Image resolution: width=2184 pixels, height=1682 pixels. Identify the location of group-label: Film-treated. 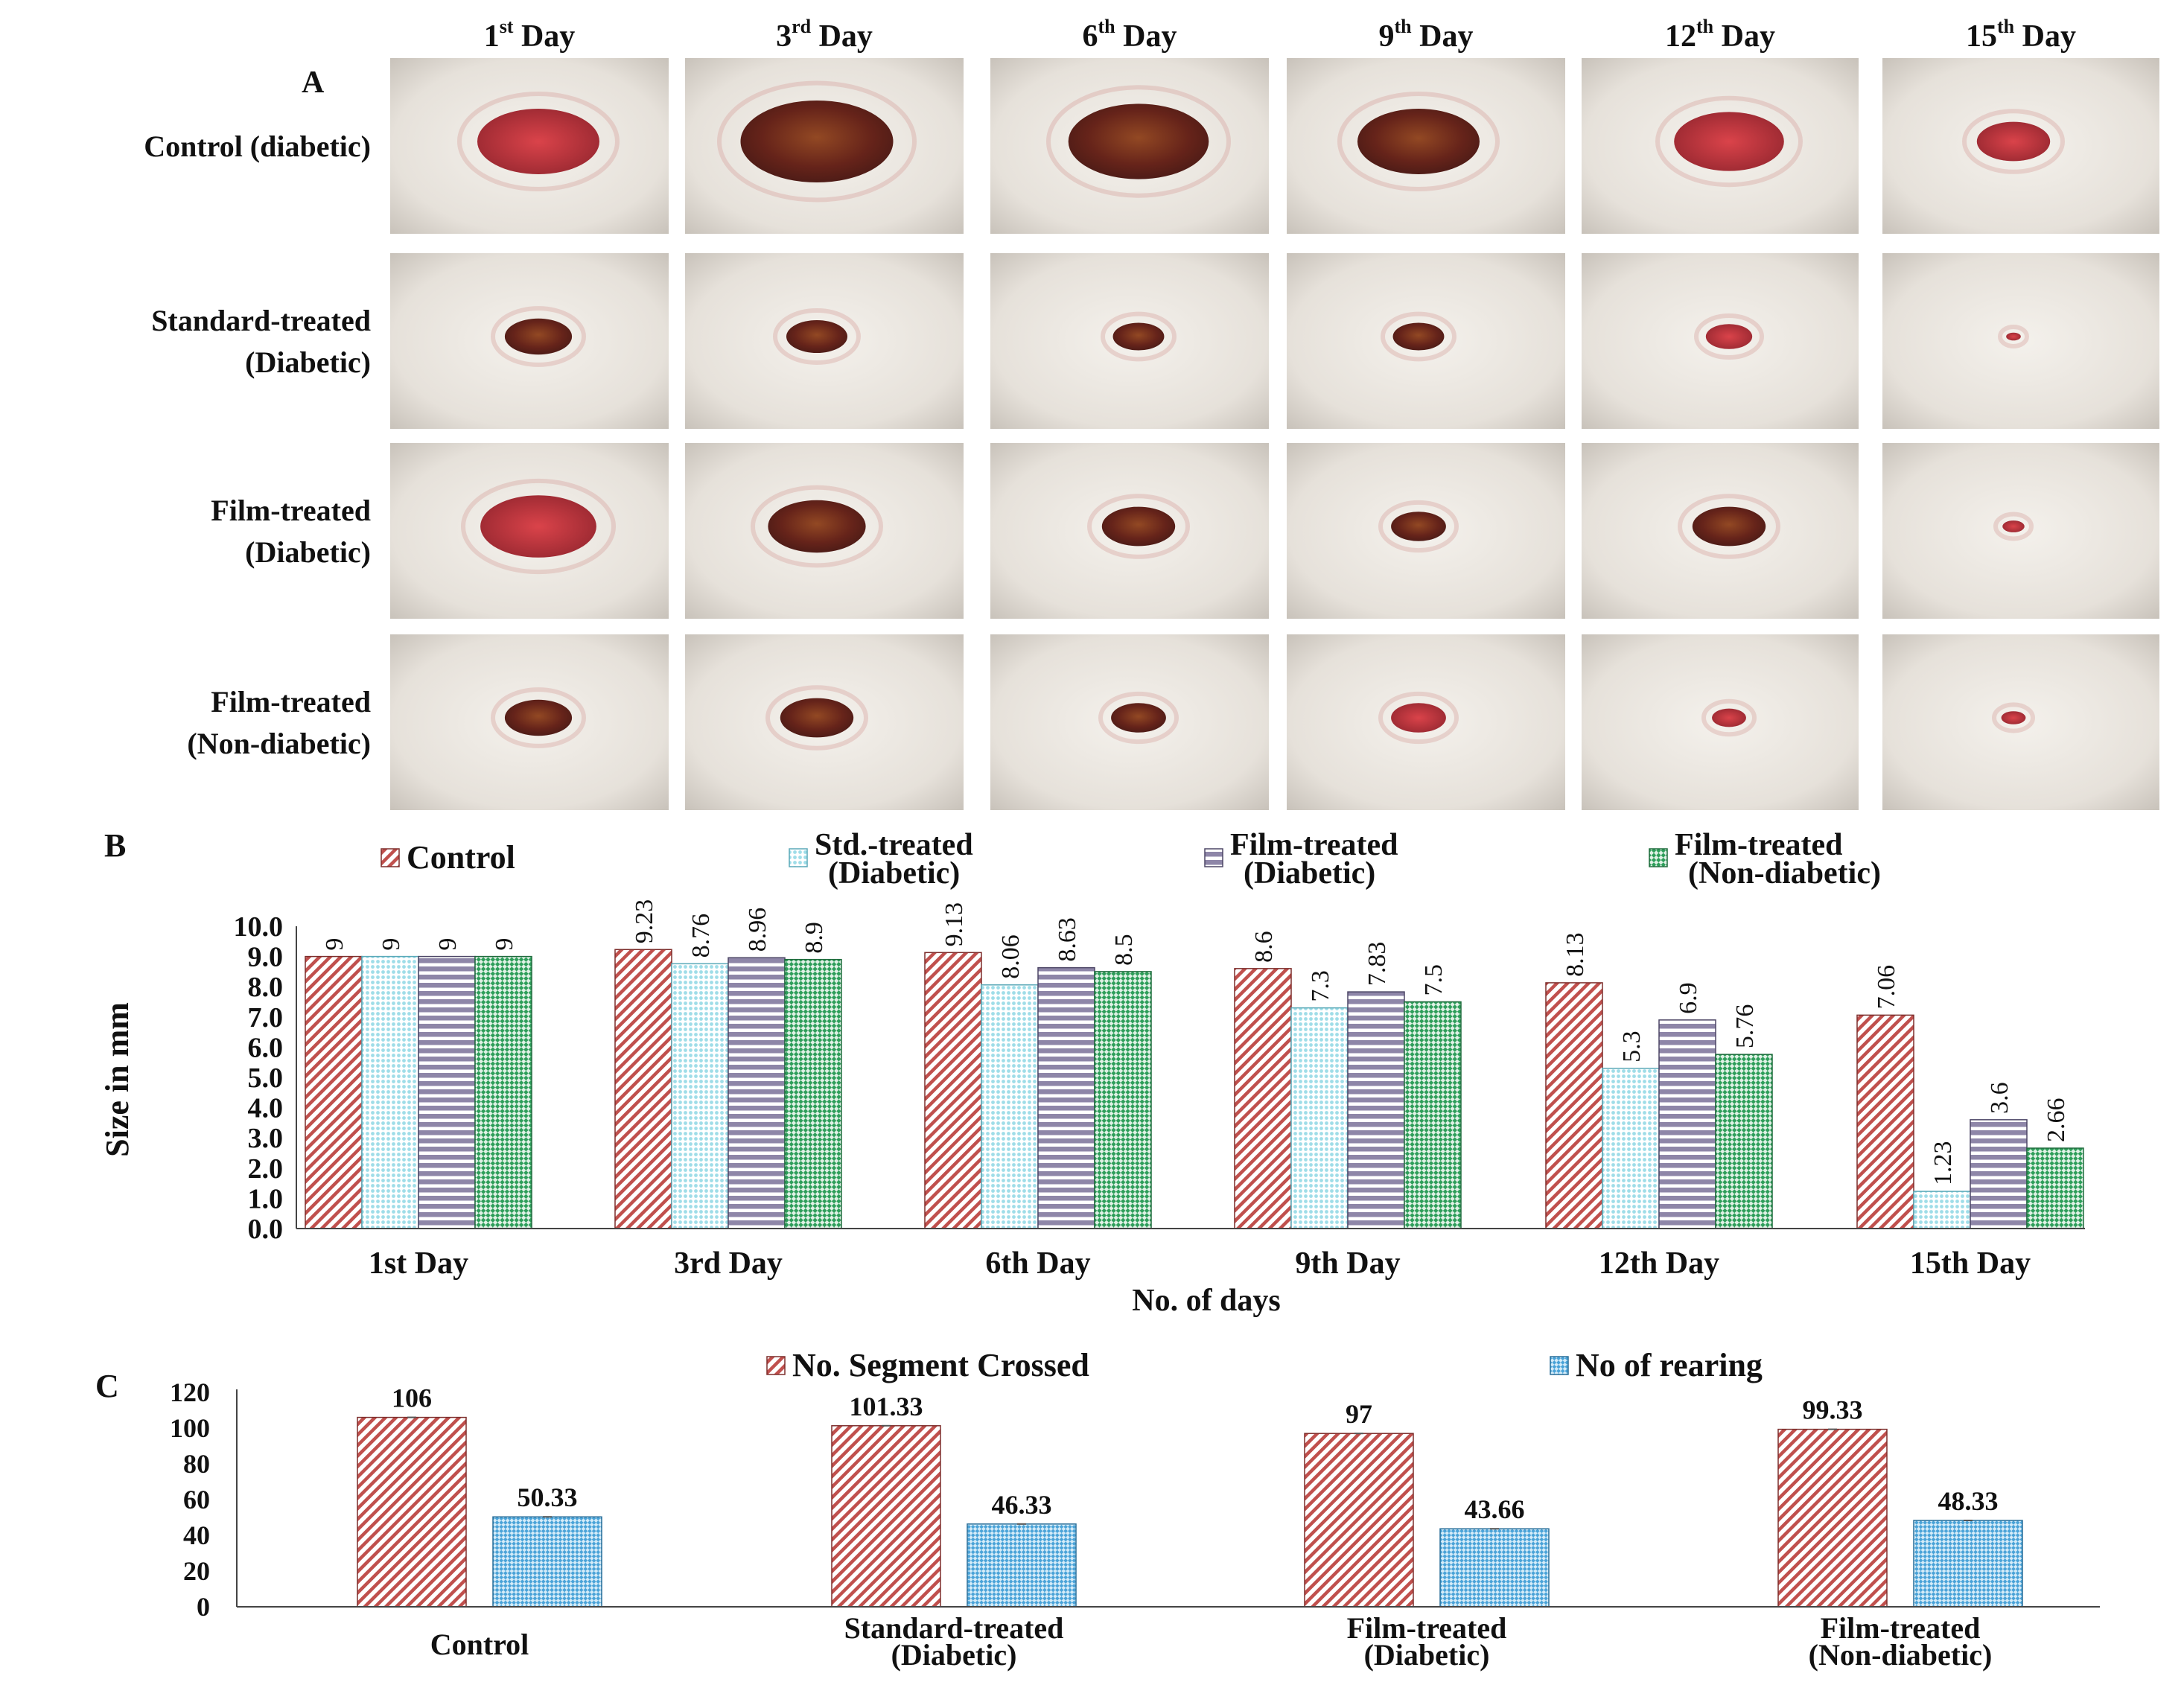
(291, 510).